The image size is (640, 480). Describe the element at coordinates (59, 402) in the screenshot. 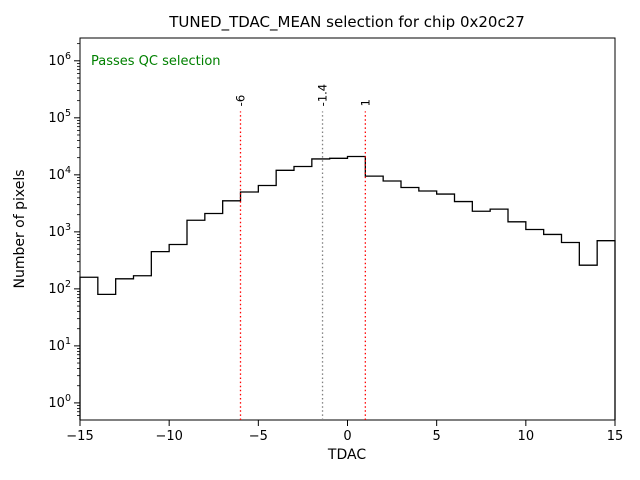

I see `svg-text: 10⁰` at that location.